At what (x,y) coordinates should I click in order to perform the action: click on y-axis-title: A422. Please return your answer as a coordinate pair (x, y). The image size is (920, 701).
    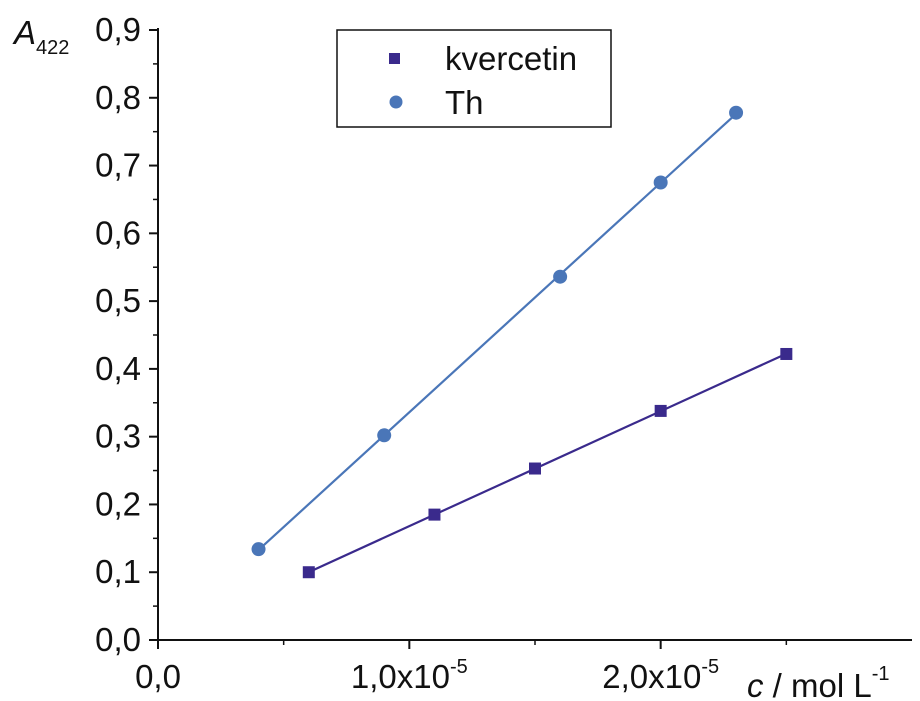
    Looking at the image, I should click on (40, 36).